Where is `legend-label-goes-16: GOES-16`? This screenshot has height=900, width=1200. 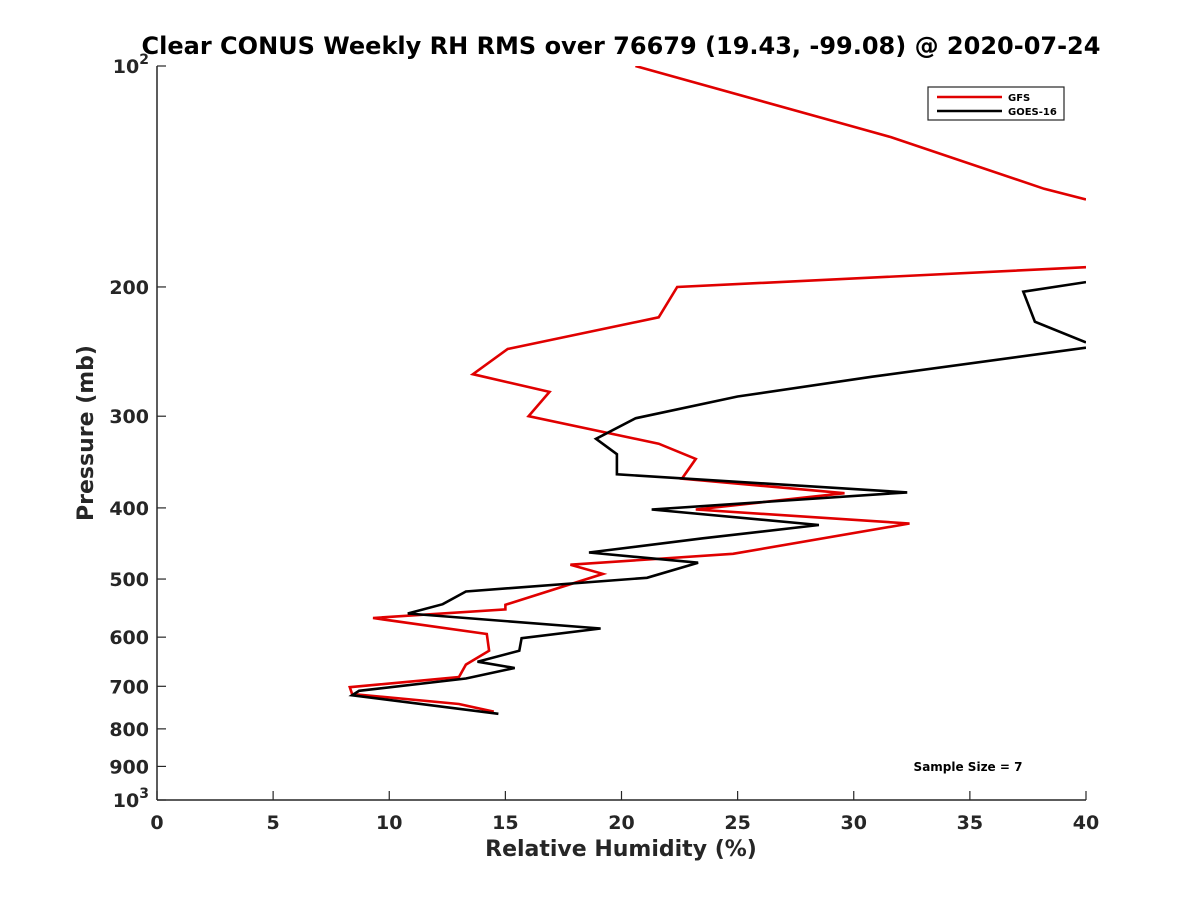
legend-label-goes-16: GOES-16 is located at coordinates (1032, 112).